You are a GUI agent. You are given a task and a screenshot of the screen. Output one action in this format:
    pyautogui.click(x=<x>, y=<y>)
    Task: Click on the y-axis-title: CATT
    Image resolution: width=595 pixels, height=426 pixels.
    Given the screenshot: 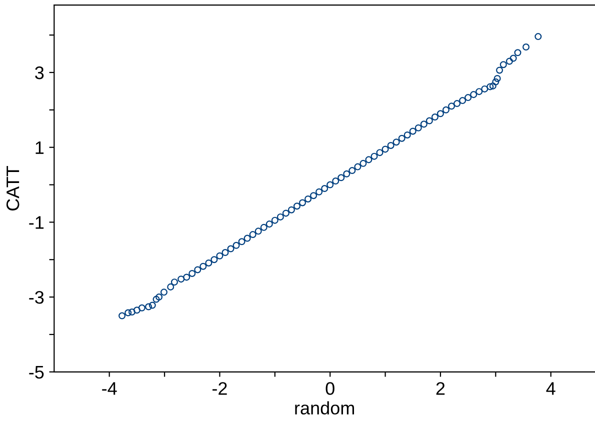 What is the action you would take?
    pyautogui.click(x=13, y=188)
    